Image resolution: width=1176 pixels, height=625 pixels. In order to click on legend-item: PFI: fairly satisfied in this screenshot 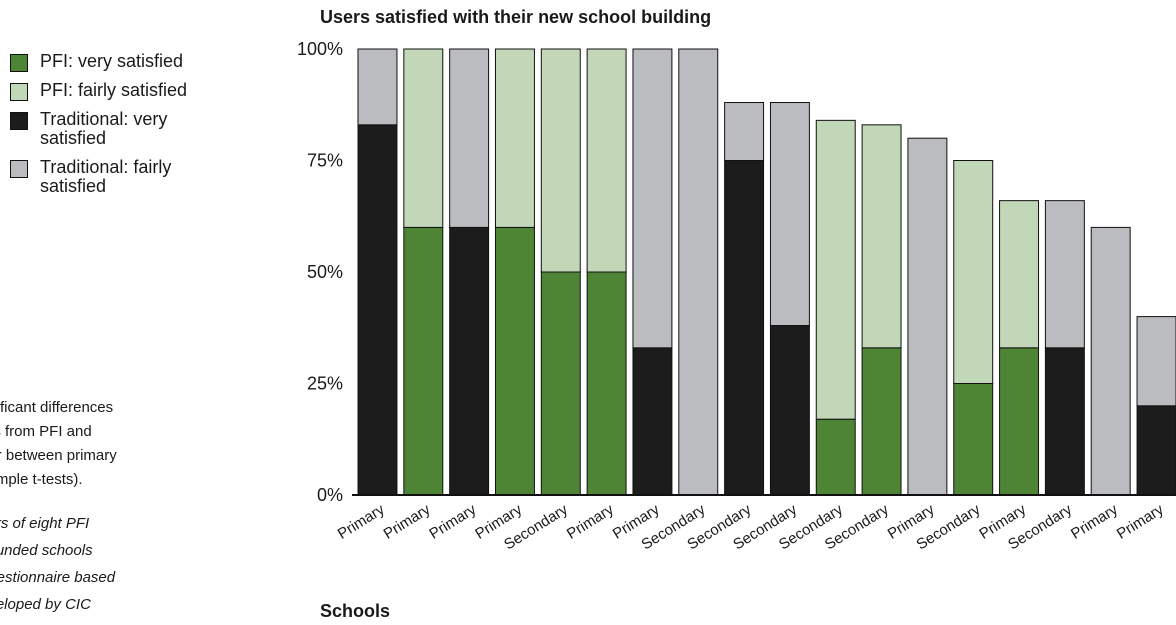, I will do `click(115, 90)`.